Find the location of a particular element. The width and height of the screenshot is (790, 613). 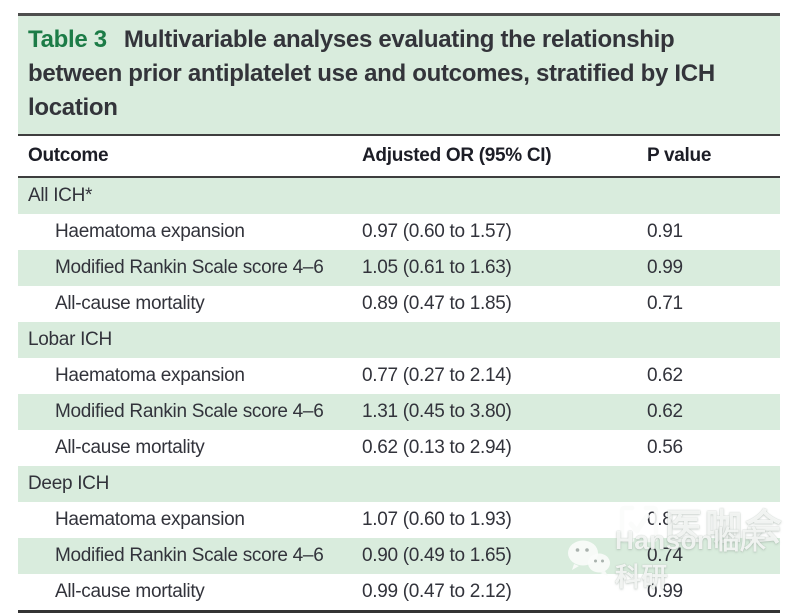

adjusted-or-cell: 0.62 (0.13 to 2.94) is located at coordinates (437, 447).